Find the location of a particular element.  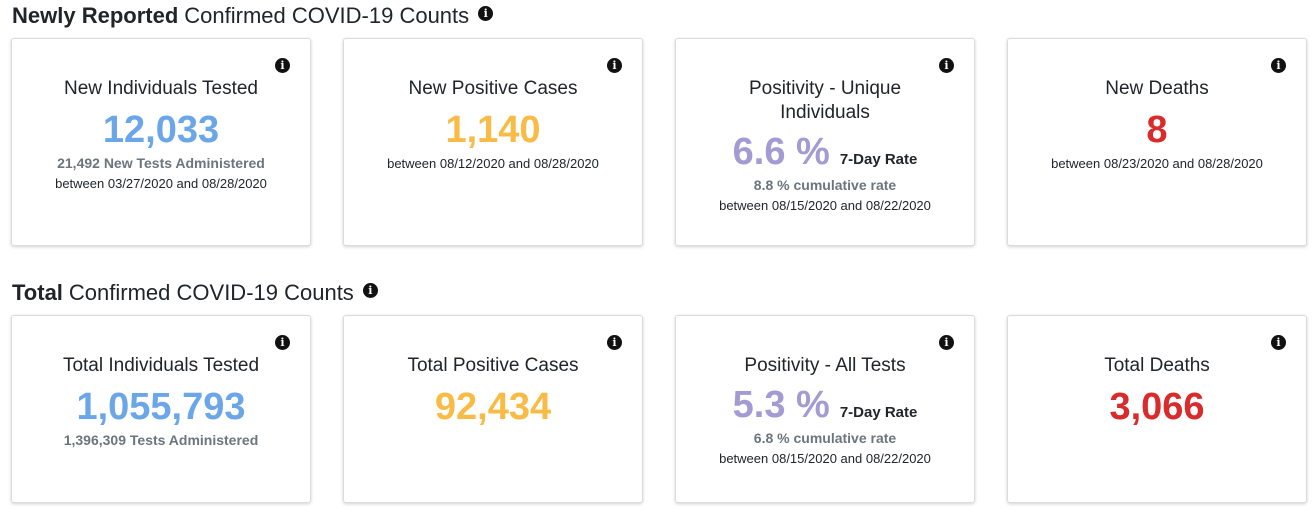

card-title: New Deaths is located at coordinates (1157, 88).